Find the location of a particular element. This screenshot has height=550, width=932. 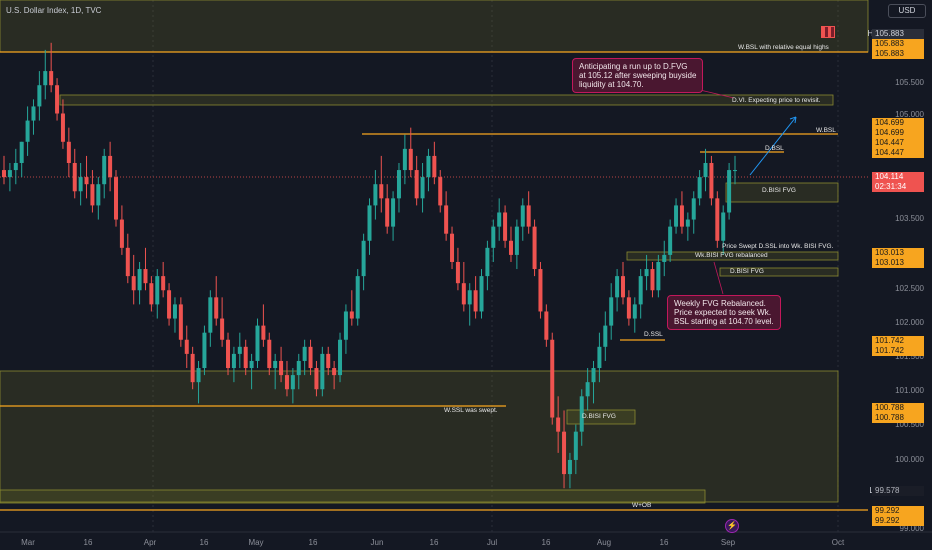

dbisi-fvg-top-label: D.BISI FVG is located at coordinates (779, 190).